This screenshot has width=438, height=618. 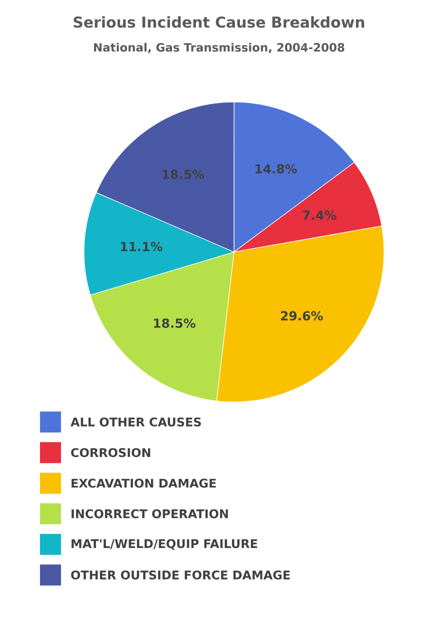 I want to click on legend-label: OTHER OUTSIDE FORCE DAMAGE, so click(x=180, y=575).